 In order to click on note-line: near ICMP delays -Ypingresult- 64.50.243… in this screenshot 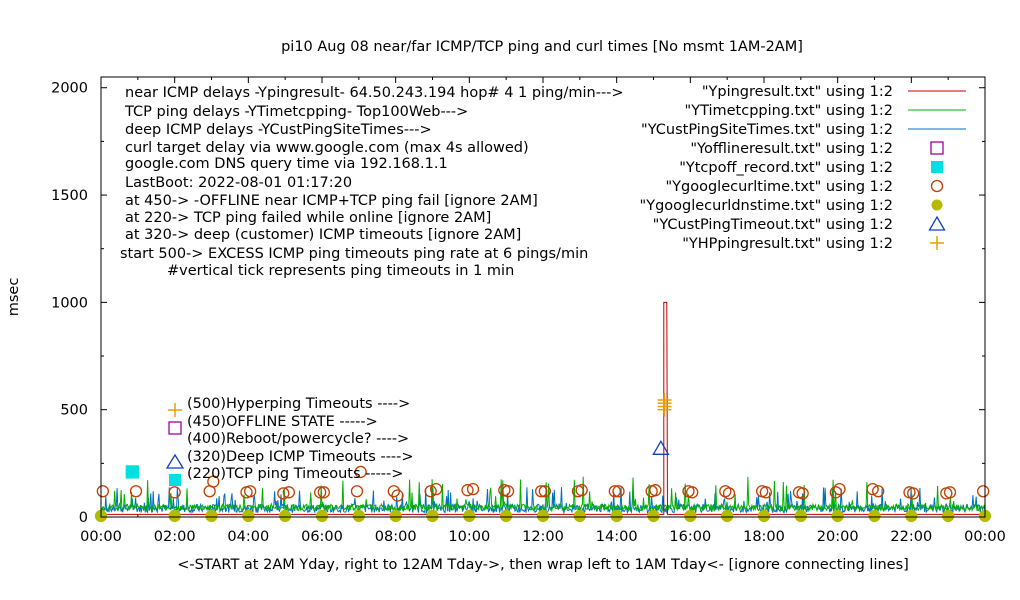, I will do `click(374, 93)`.